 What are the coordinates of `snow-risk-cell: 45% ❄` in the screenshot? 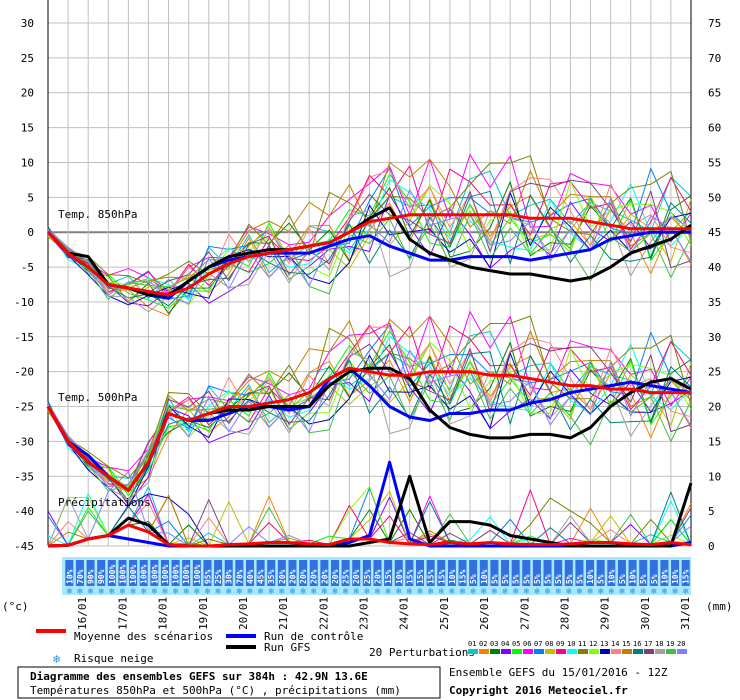 It's located at (261, 578).